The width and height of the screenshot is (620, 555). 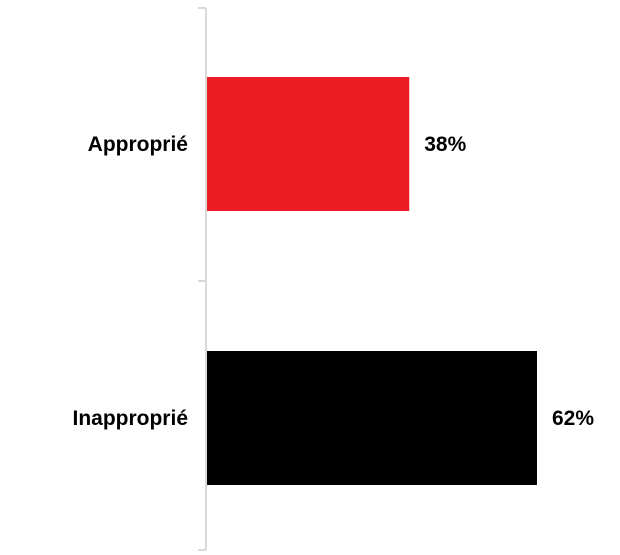 I want to click on value-label: 38%, so click(x=445, y=144).